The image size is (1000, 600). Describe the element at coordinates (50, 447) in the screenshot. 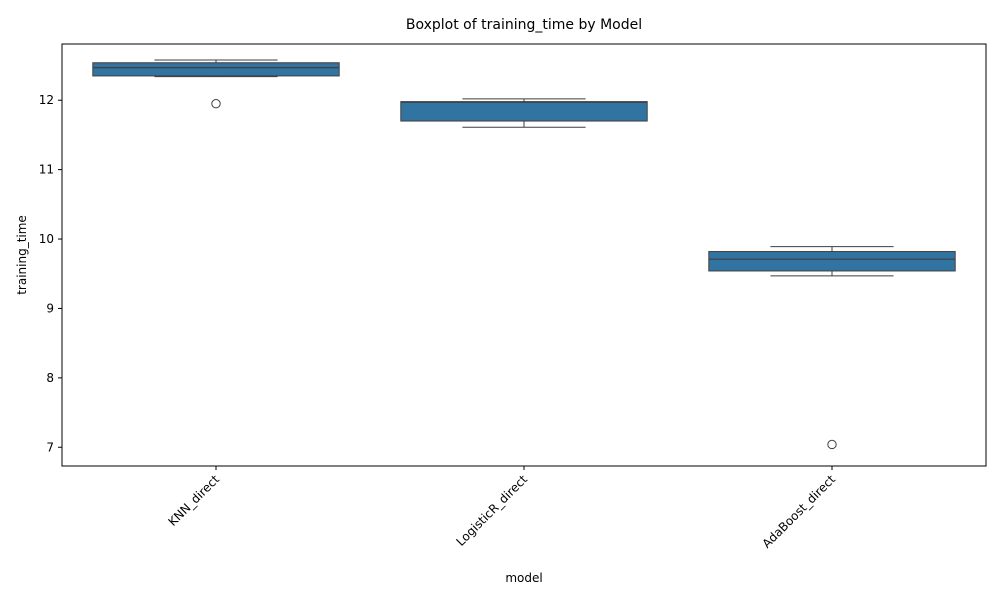

I see `y-tick-label: 7` at that location.